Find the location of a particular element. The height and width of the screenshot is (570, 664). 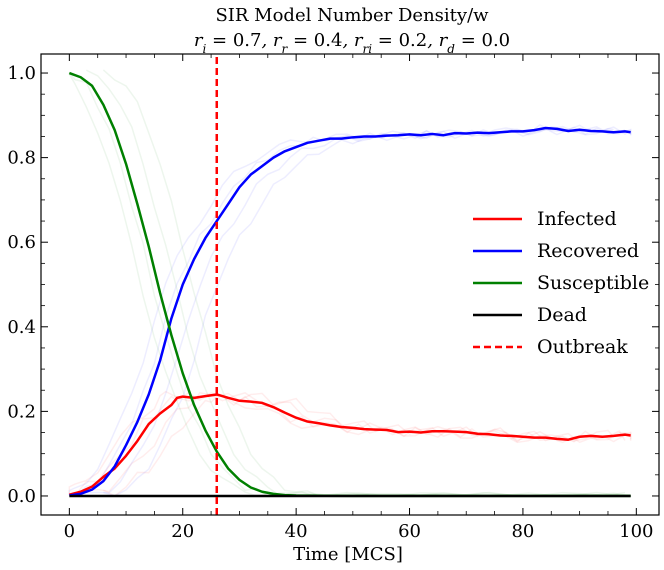

chart-subtitle: ri = 0.7, rr = 0.4, rri = 0.2, rd = 0.0 is located at coordinates (352, 43).